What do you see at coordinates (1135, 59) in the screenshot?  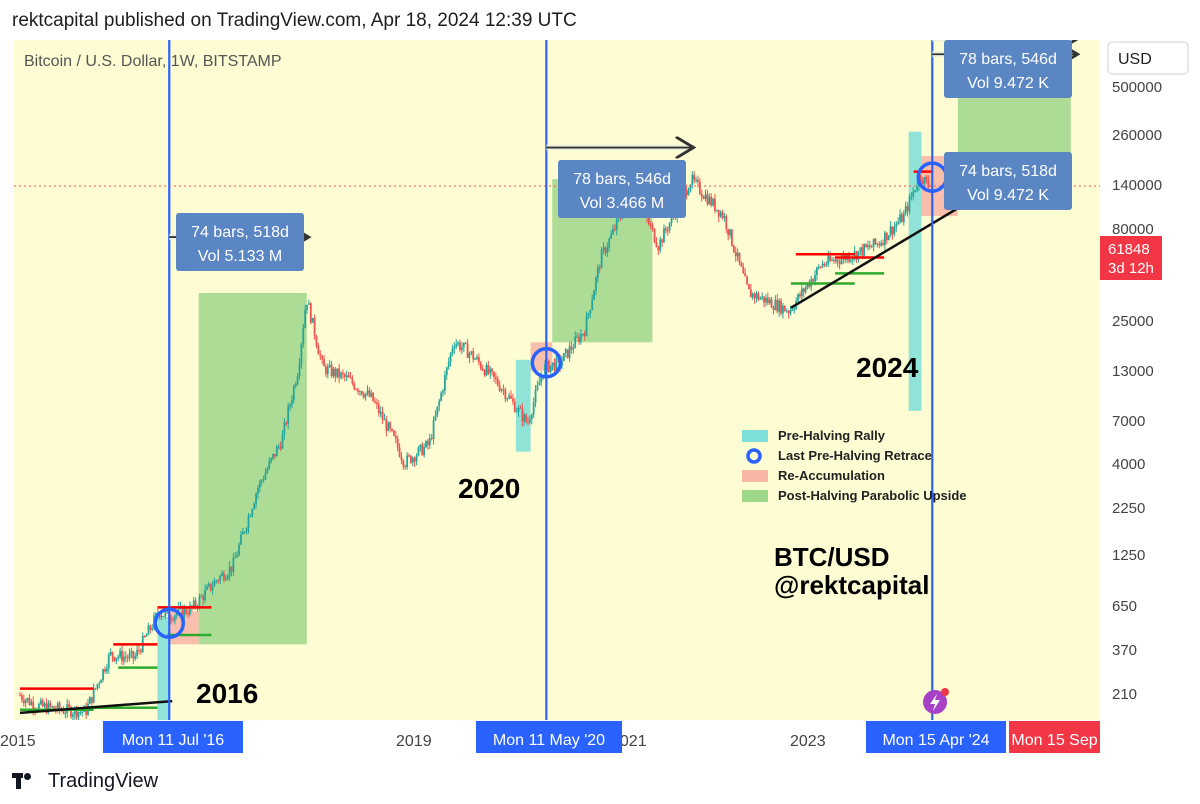 I see `currency-button-label: USD` at bounding box center [1135, 59].